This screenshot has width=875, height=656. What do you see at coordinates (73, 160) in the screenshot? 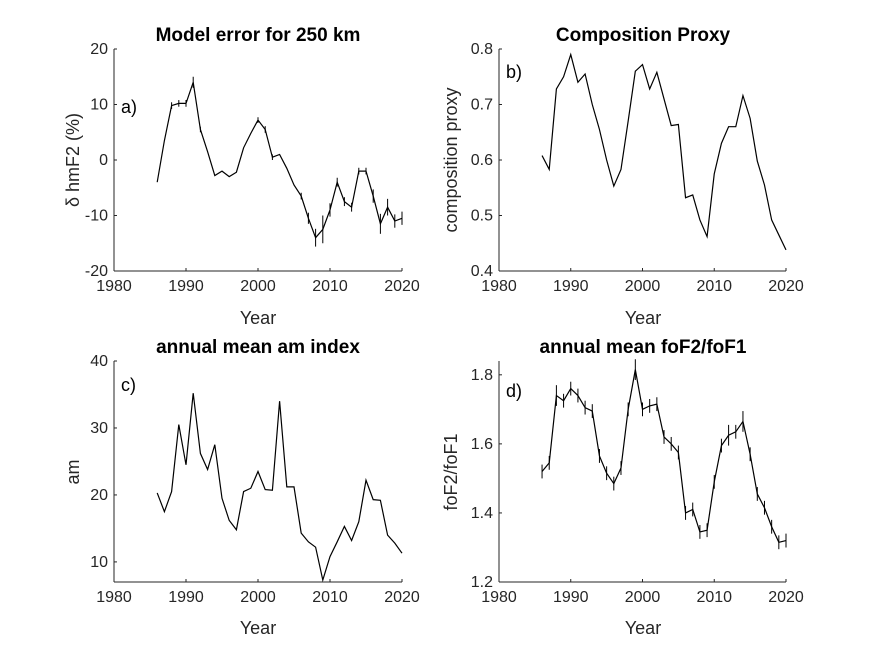
I see `panel-a-ylabel: δ hmF2 (%)` at bounding box center [73, 160].